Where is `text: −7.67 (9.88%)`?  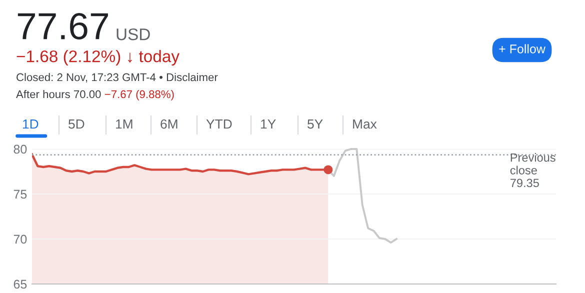 text: −7.67 (9.88%) is located at coordinates (139, 95).